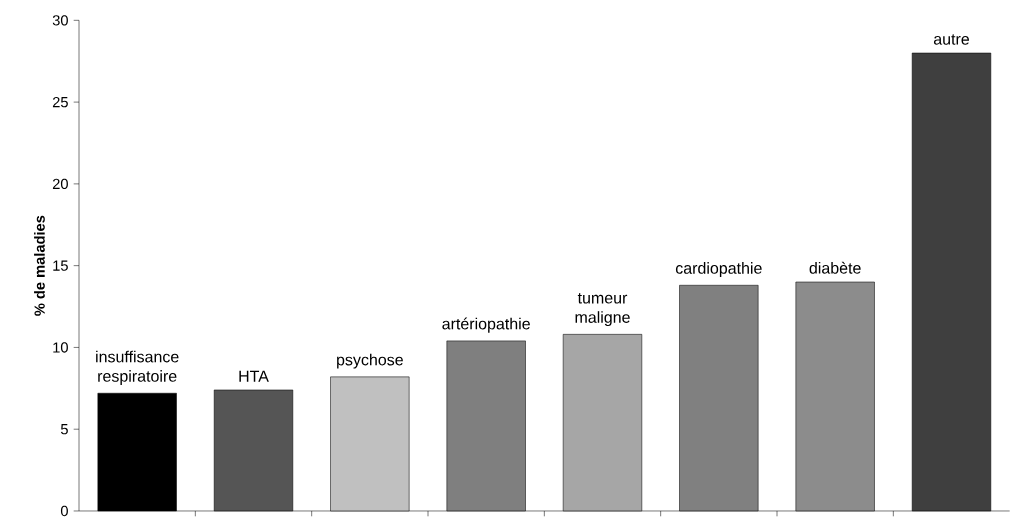 The height and width of the screenshot is (523, 1014). Describe the element at coordinates (718, 270) in the screenshot. I see `x-tick-label: cardiopathie` at that location.